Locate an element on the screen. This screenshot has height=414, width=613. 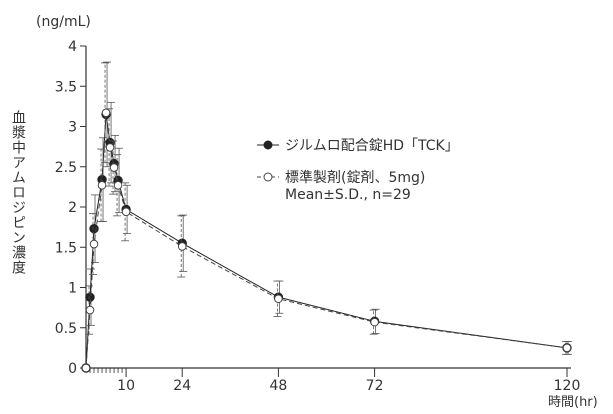
x-tick-label: 10 is located at coordinates (126, 386).